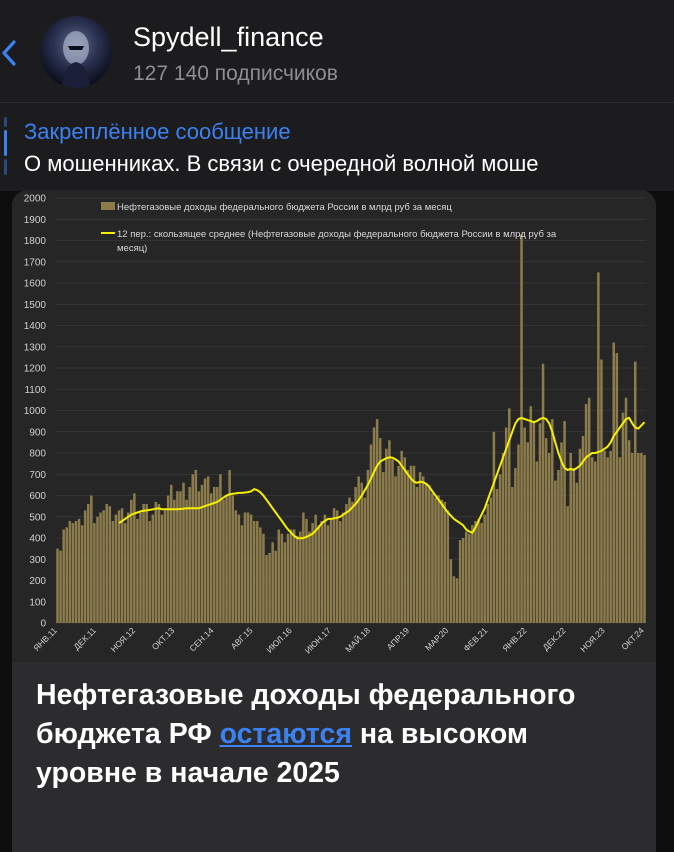 The height and width of the screenshot is (852, 674). I want to click on pinned-indicator, so click(6, 149).